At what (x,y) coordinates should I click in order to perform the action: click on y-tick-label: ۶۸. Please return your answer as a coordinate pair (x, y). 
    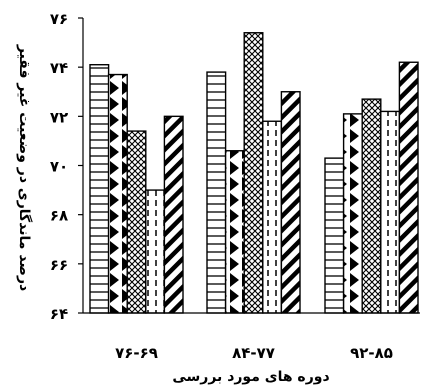
    Looking at the image, I should click on (59, 216).